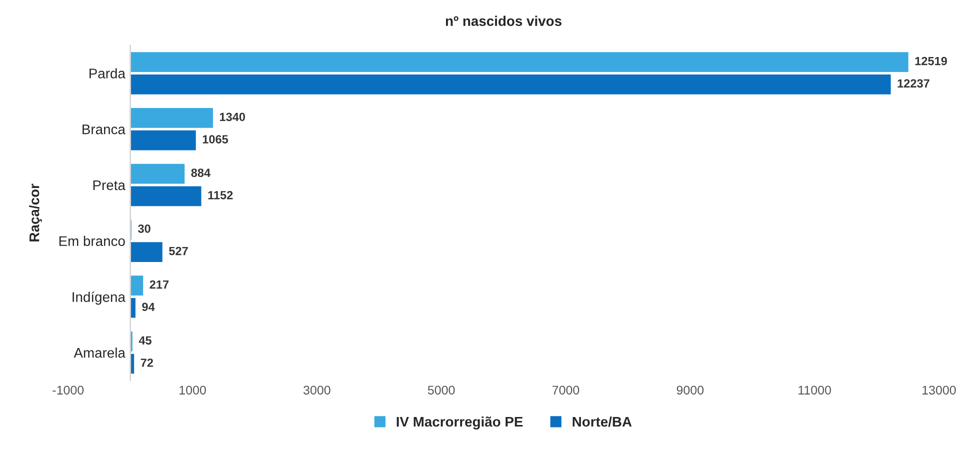  I want to click on data-label: 72, so click(147, 362).